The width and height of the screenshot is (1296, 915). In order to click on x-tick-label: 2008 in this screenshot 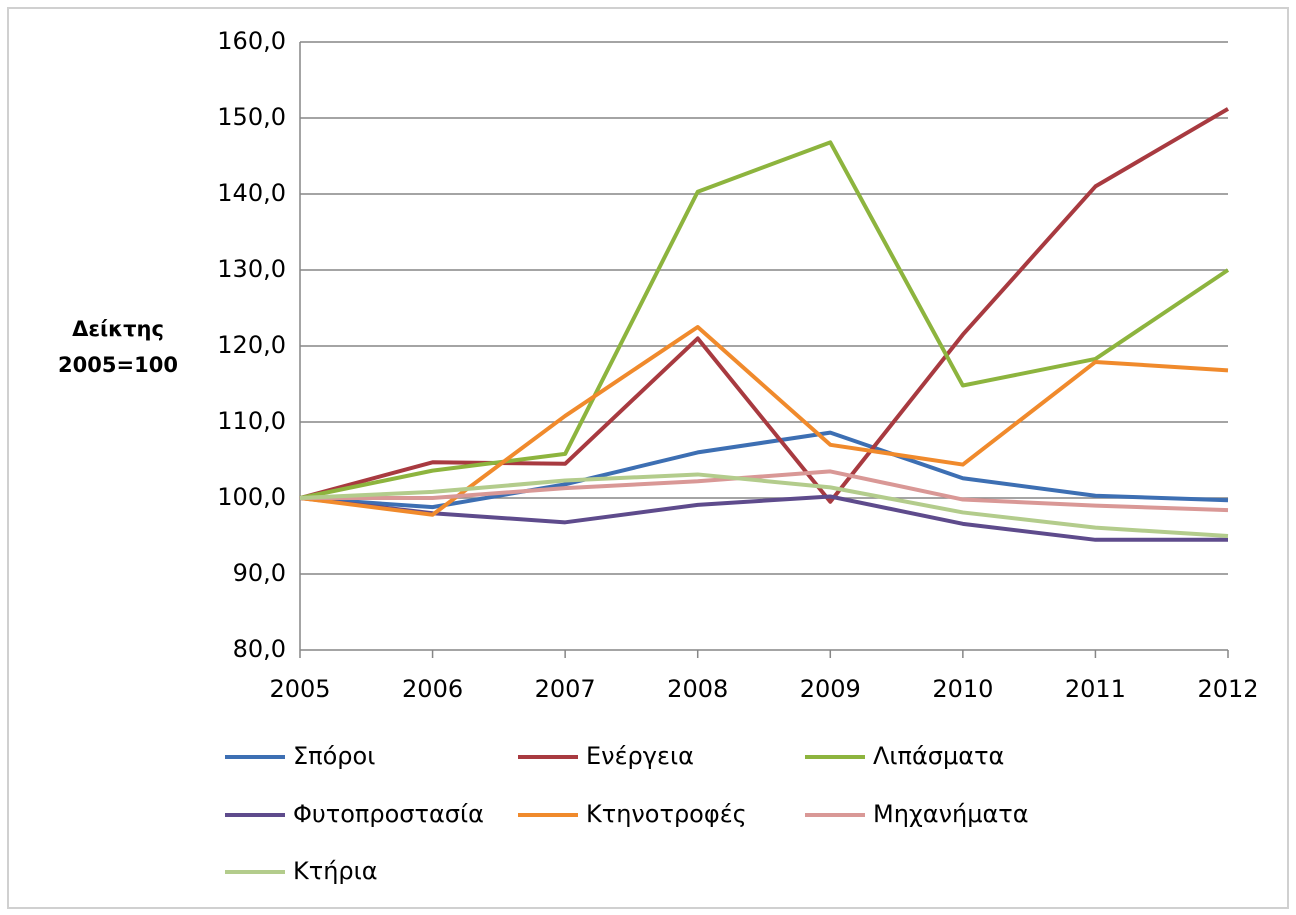, I will do `click(697, 689)`.